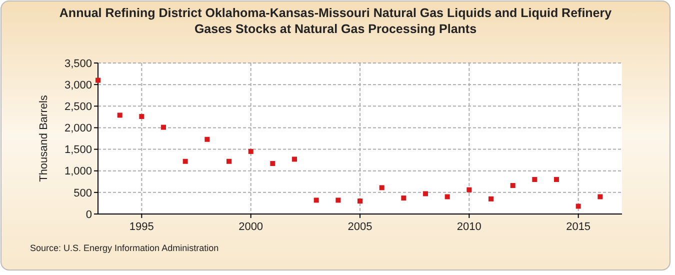 The width and height of the screenshot is (675, 275). Describe the element at coordinates (78, 64) in the screenshot. I see `y-tick-label: 3,500` at that location.